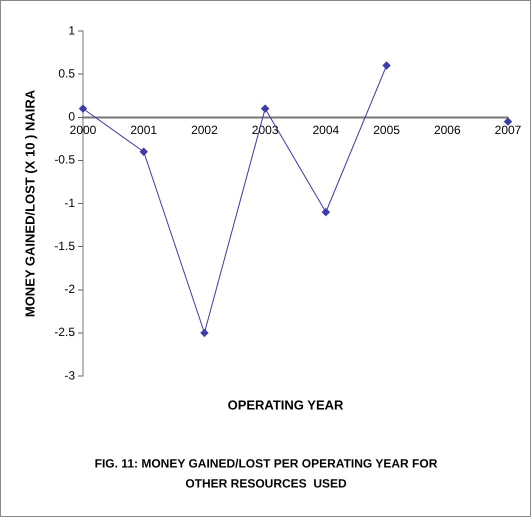  Describe the element at coordinates (508, 129) in the screenshot. I see `x-tick-label: 2007` at that location.